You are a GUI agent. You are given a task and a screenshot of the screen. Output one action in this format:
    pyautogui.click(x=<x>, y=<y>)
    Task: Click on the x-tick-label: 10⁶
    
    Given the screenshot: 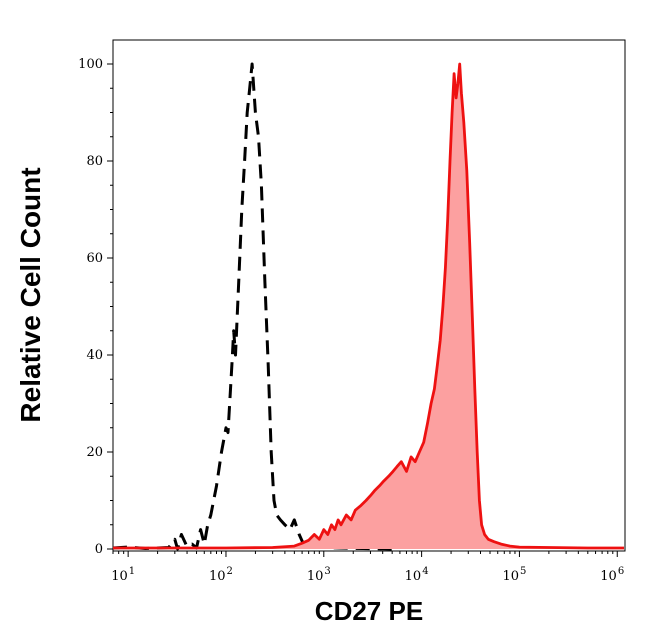 What is the action you would take?
    pyautogui.click(x=612, y=575)
    